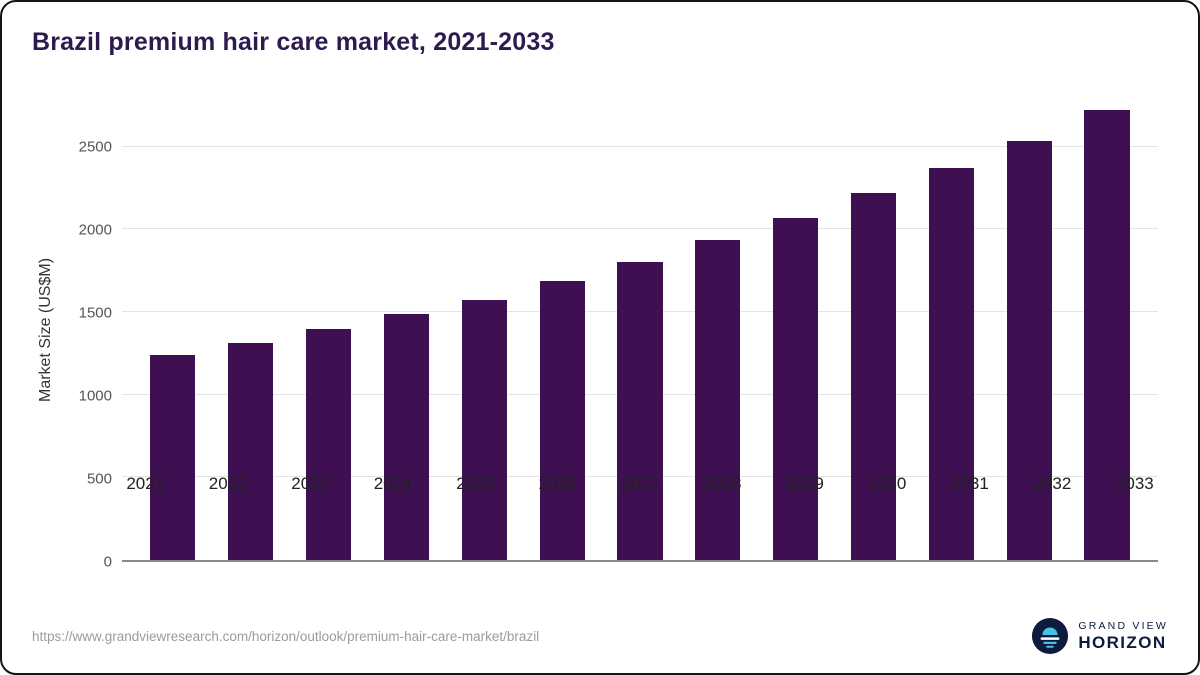 Image resolution: width=1200 pixels, height=675 pixels. What do you see at coordinates (1050, 636) in the screenshot?
I see `horizon-logo-icon` at bounding box center [1050, 636].